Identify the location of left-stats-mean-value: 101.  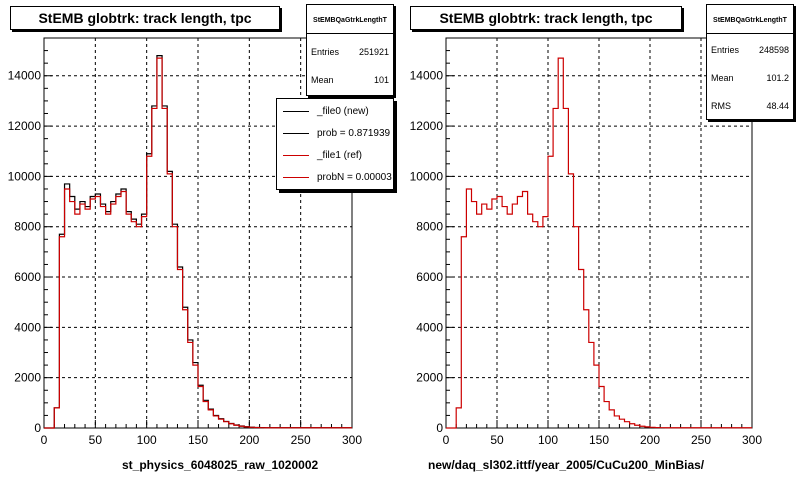
(381, 80).